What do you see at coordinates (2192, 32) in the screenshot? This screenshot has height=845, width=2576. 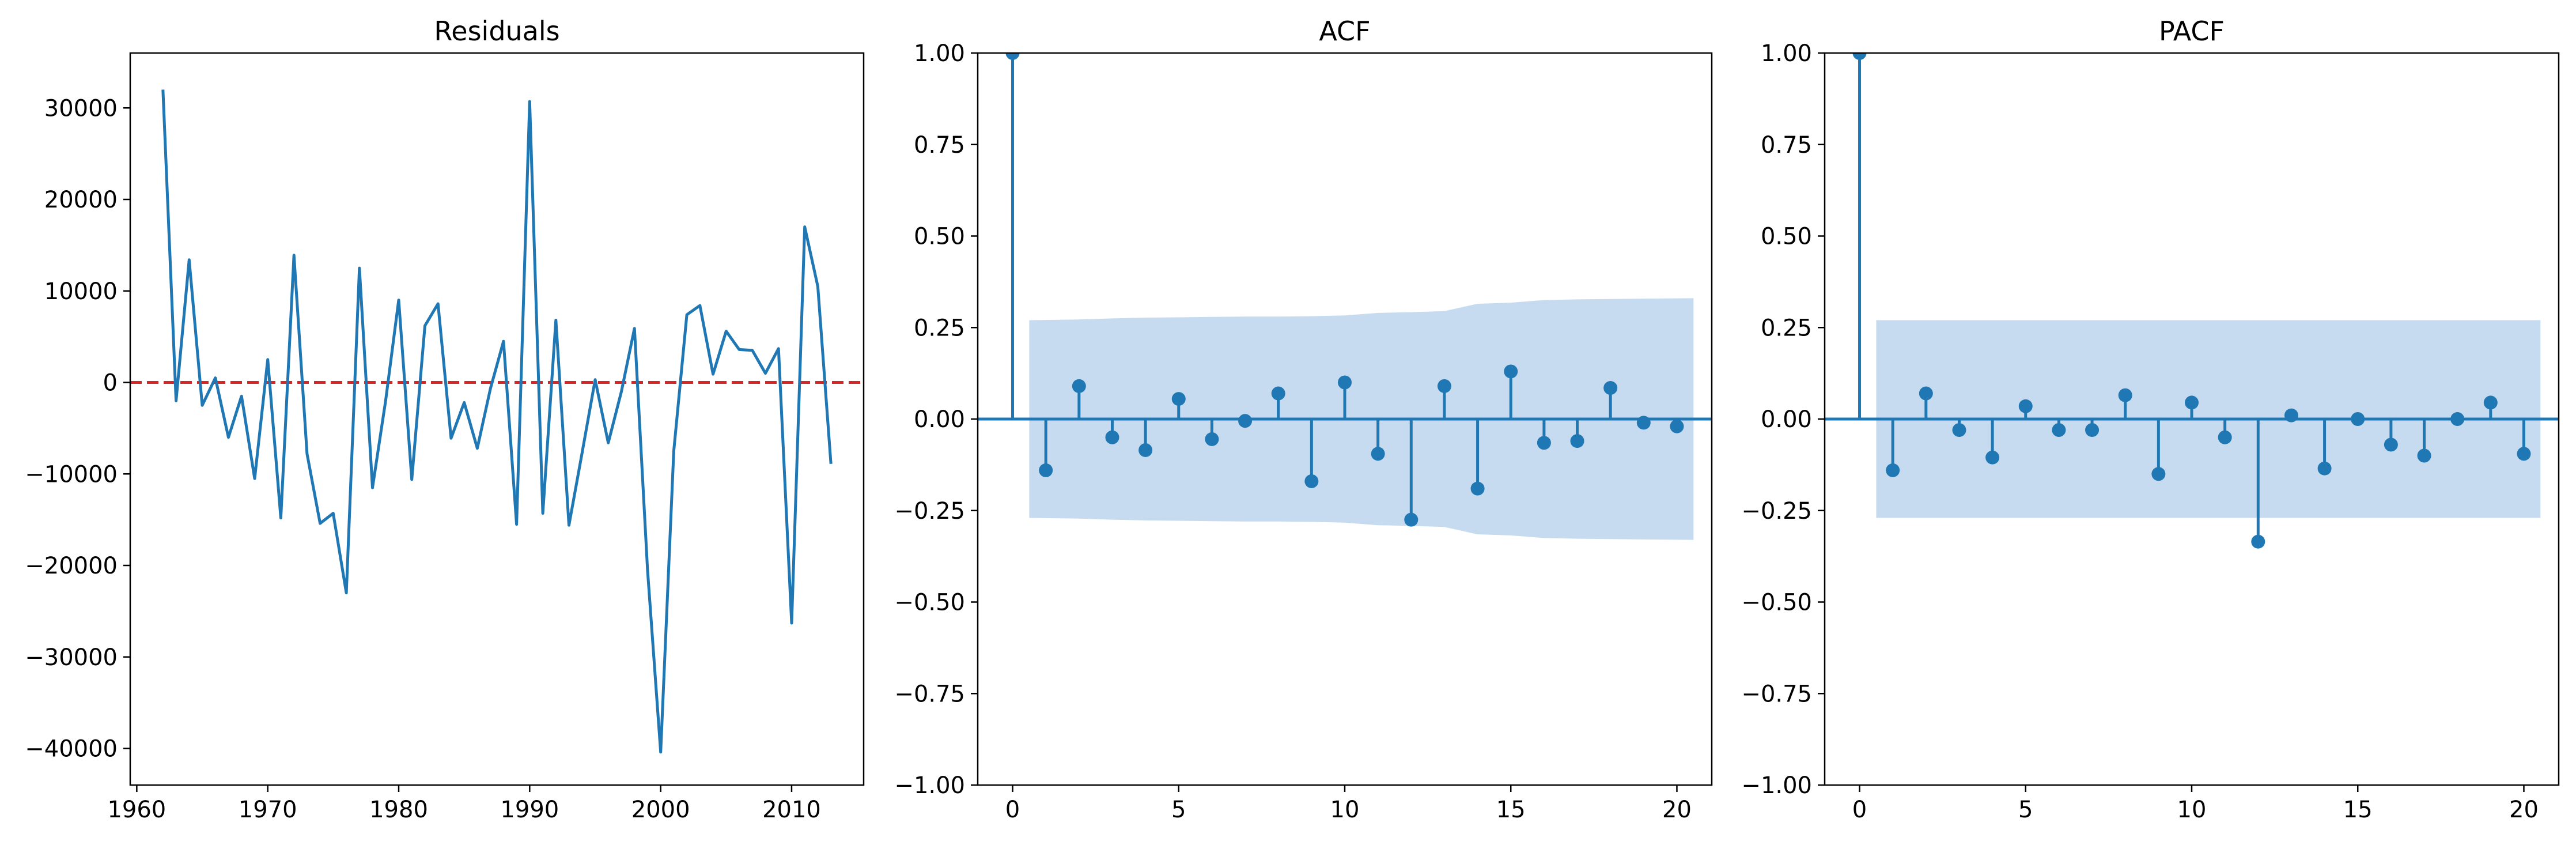 I see `chart-title: PACF` at bounding box center [2192, 32].